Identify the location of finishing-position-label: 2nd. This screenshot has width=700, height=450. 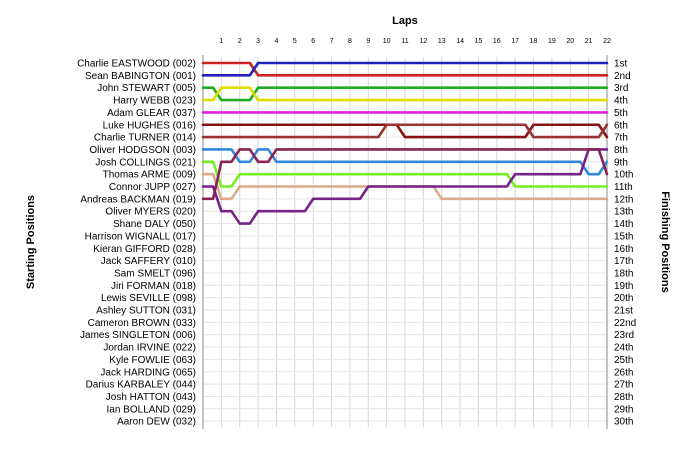
(622, 76).